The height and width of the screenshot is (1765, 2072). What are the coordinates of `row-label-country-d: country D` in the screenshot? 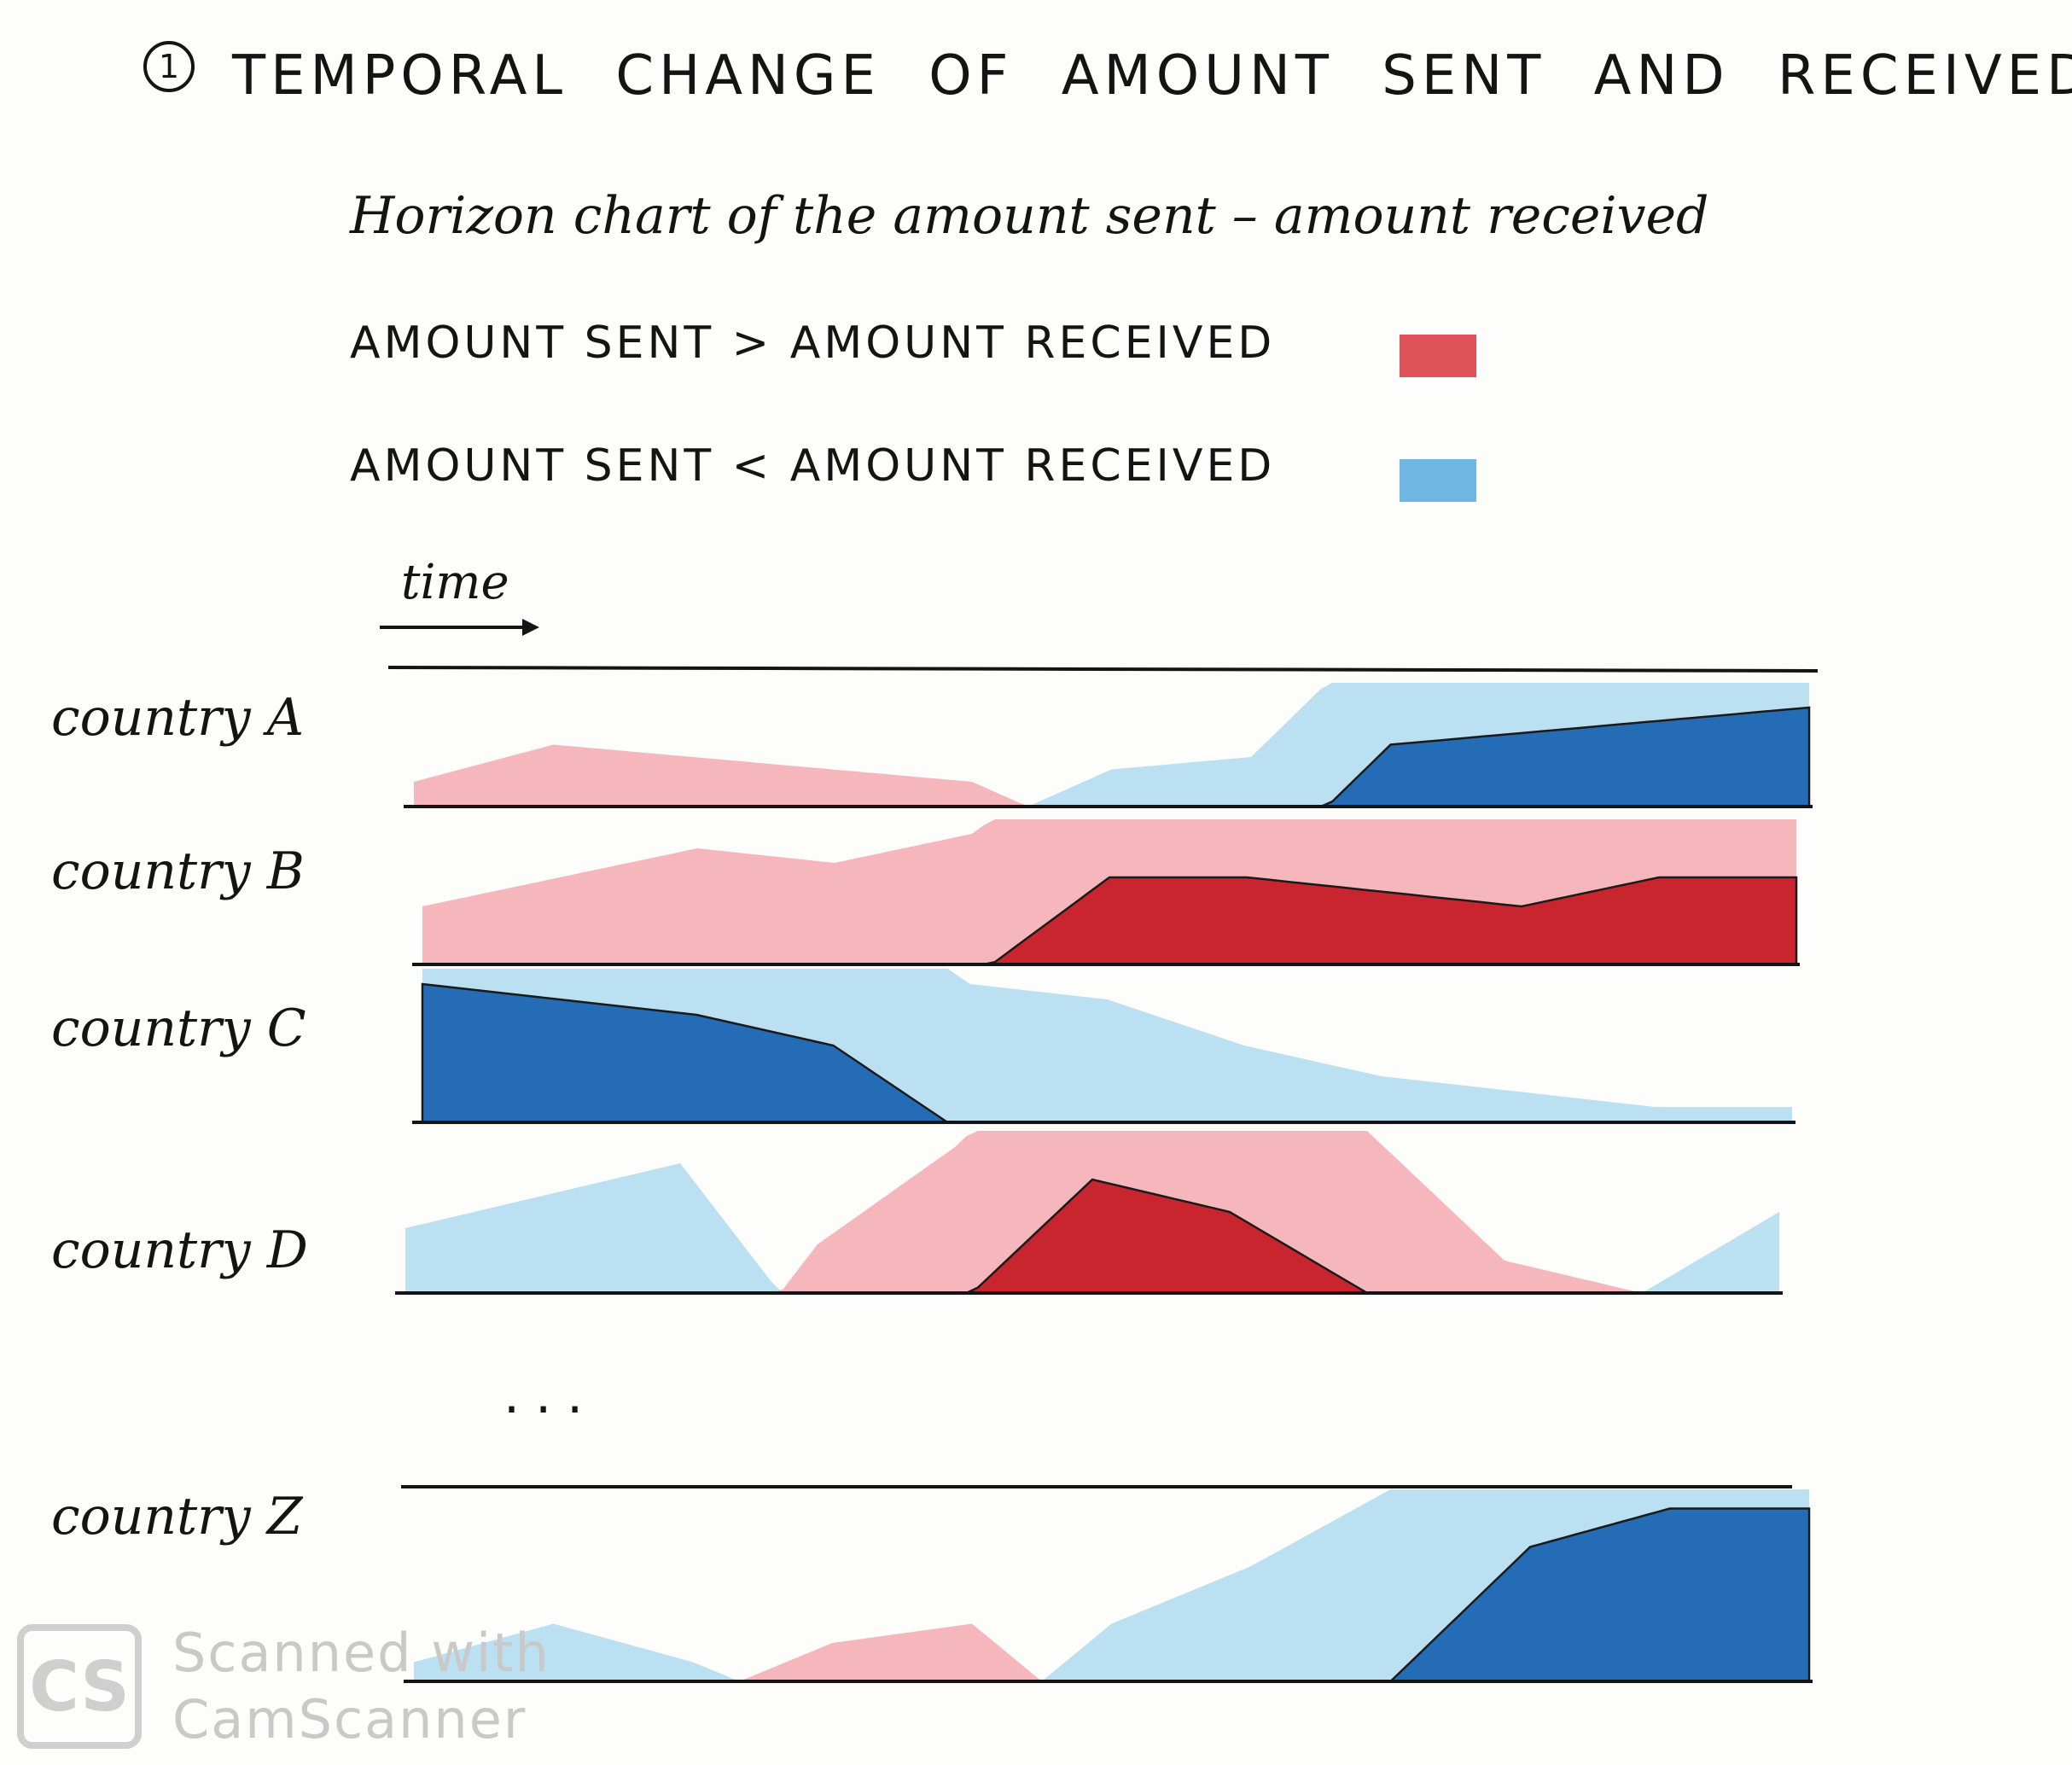 It's located at (179, 1250).